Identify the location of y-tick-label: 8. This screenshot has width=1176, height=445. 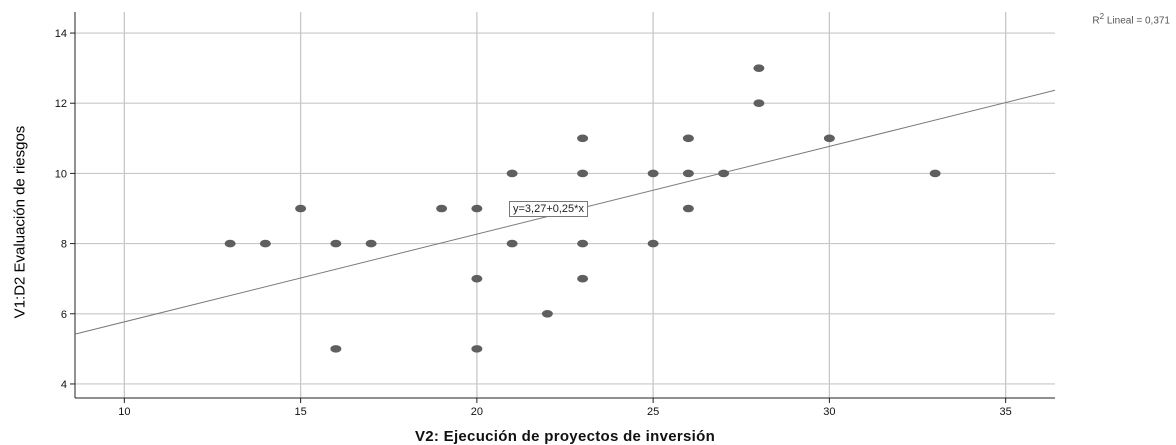
(64, 245).